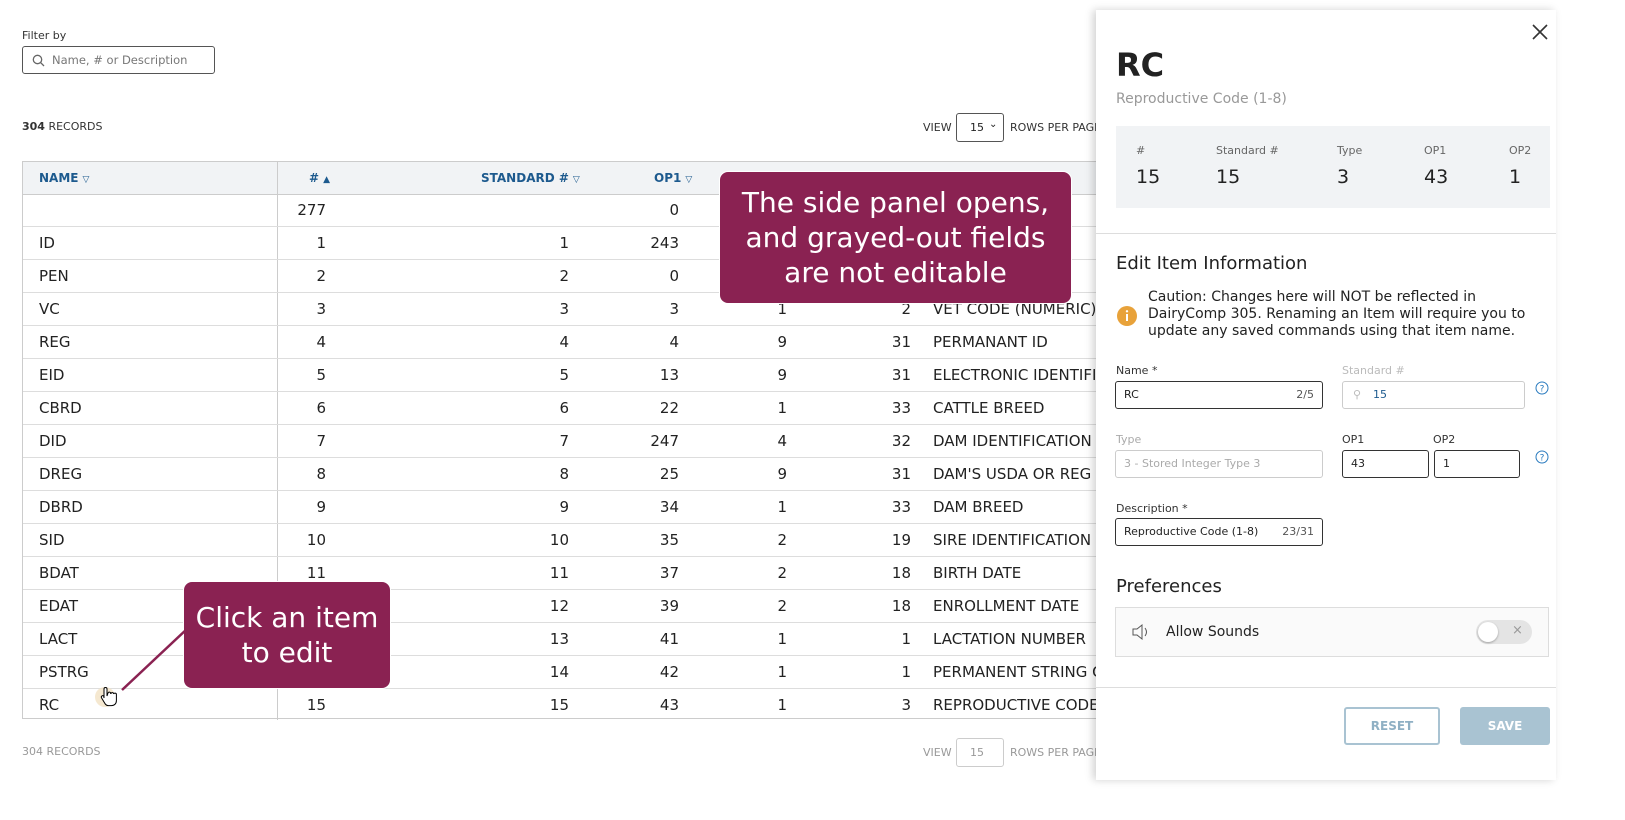 The image size is (1625, 820). I want to click on table-cell: 31, so click(901, 375).